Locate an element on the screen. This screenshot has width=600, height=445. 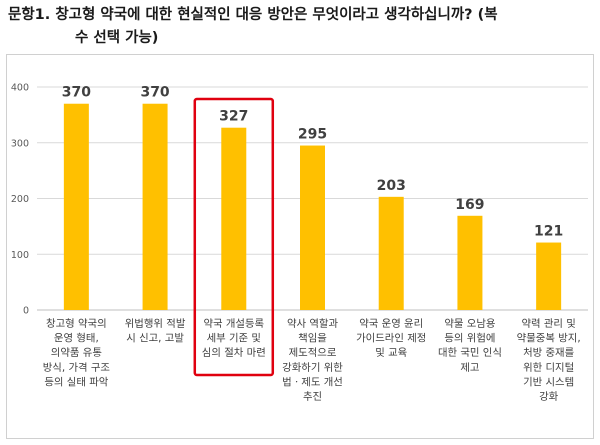
x-tick-label: 약물 오남용 is located at coordinates (469, 324).